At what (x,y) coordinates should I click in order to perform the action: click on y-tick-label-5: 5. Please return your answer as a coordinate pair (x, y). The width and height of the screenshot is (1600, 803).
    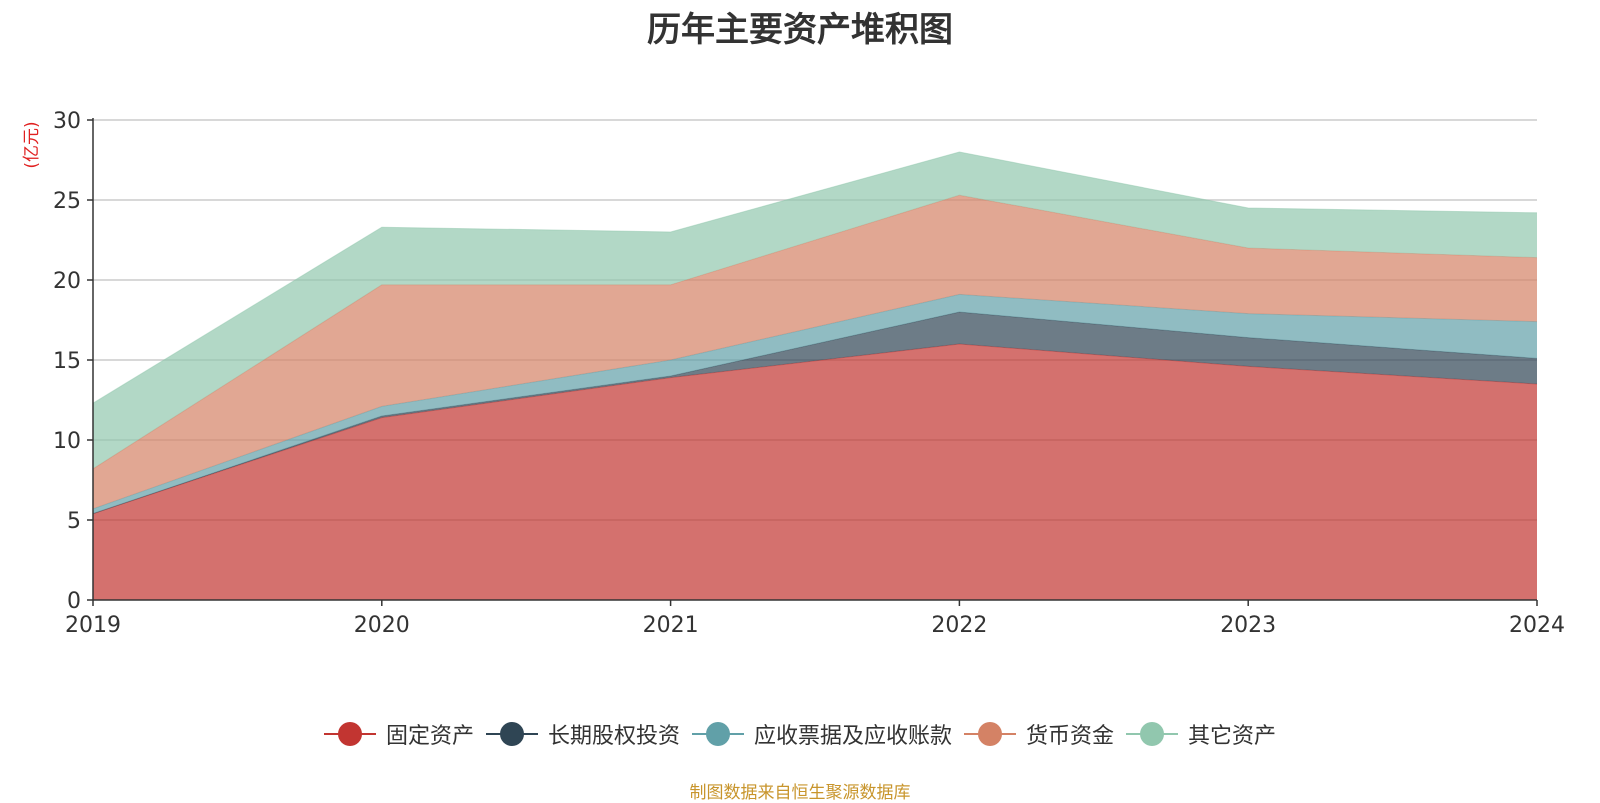
    Looking at the image, I should click on (74, 521).